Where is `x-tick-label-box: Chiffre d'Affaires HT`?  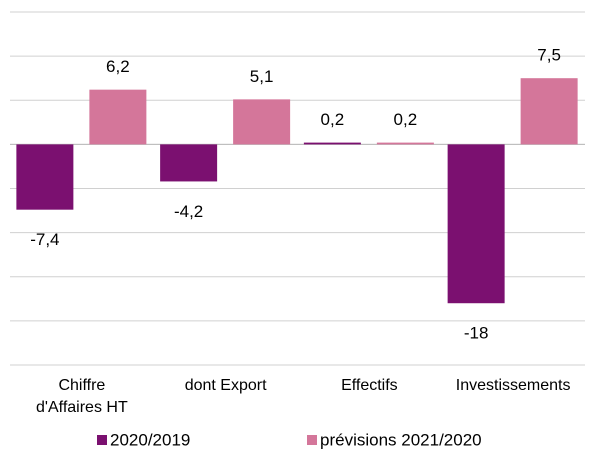 x-tick-label-box: Chiffre d'Affaires HT is located at coordinates (82, 396).